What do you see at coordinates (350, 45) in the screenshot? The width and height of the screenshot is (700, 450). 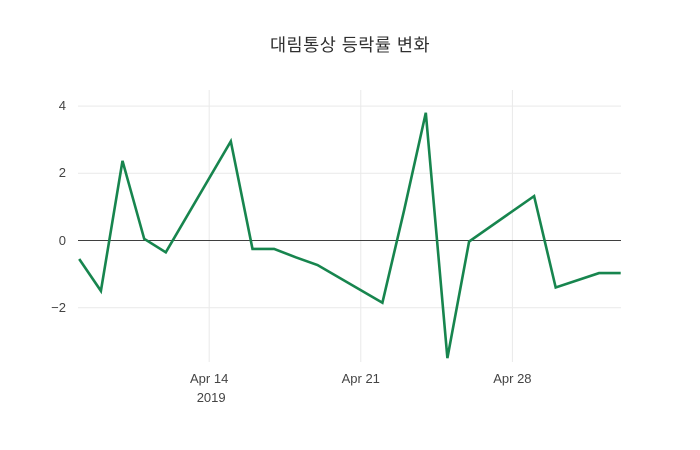 I see `chart-title: 대림통상 등락률 변화` at bounding box center [350, 45].